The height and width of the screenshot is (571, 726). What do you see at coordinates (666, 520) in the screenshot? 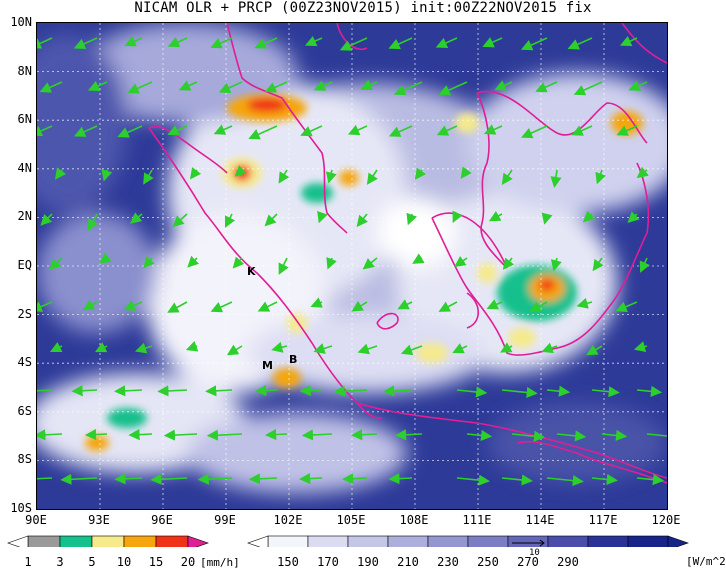
I see `x-tick-label: 120E` at bounding box center [666, 520].